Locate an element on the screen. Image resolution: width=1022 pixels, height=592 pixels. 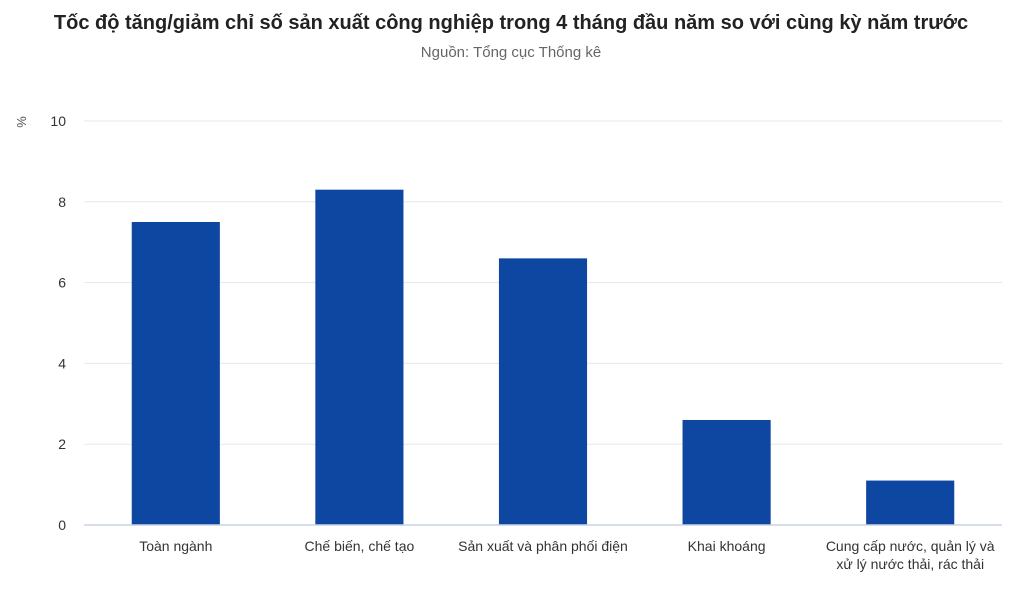
x-tick-label-0-line-0: Toàn ngành is located at coordinates (175, 546).